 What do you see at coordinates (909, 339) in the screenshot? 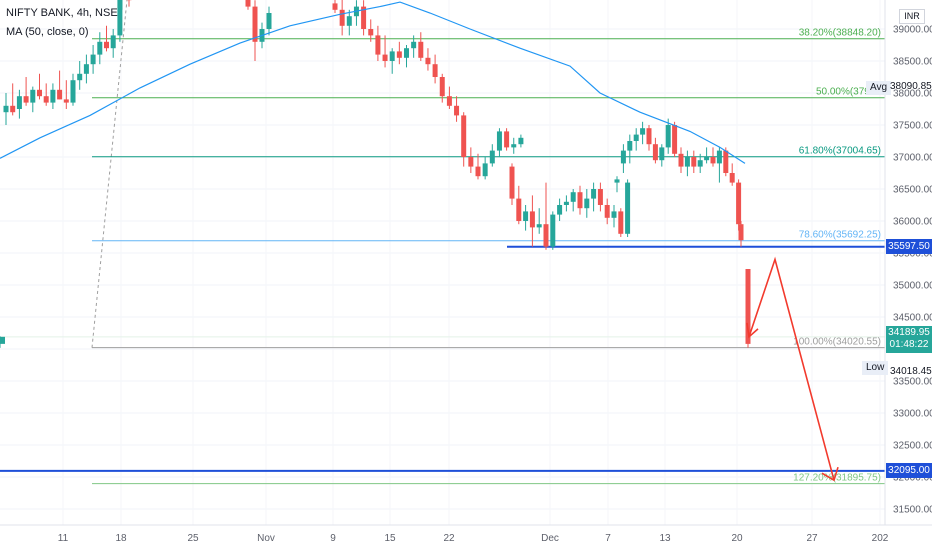
I see `last-price-tag: 34189.95 01:48:22` at bounding box center [909, 339].